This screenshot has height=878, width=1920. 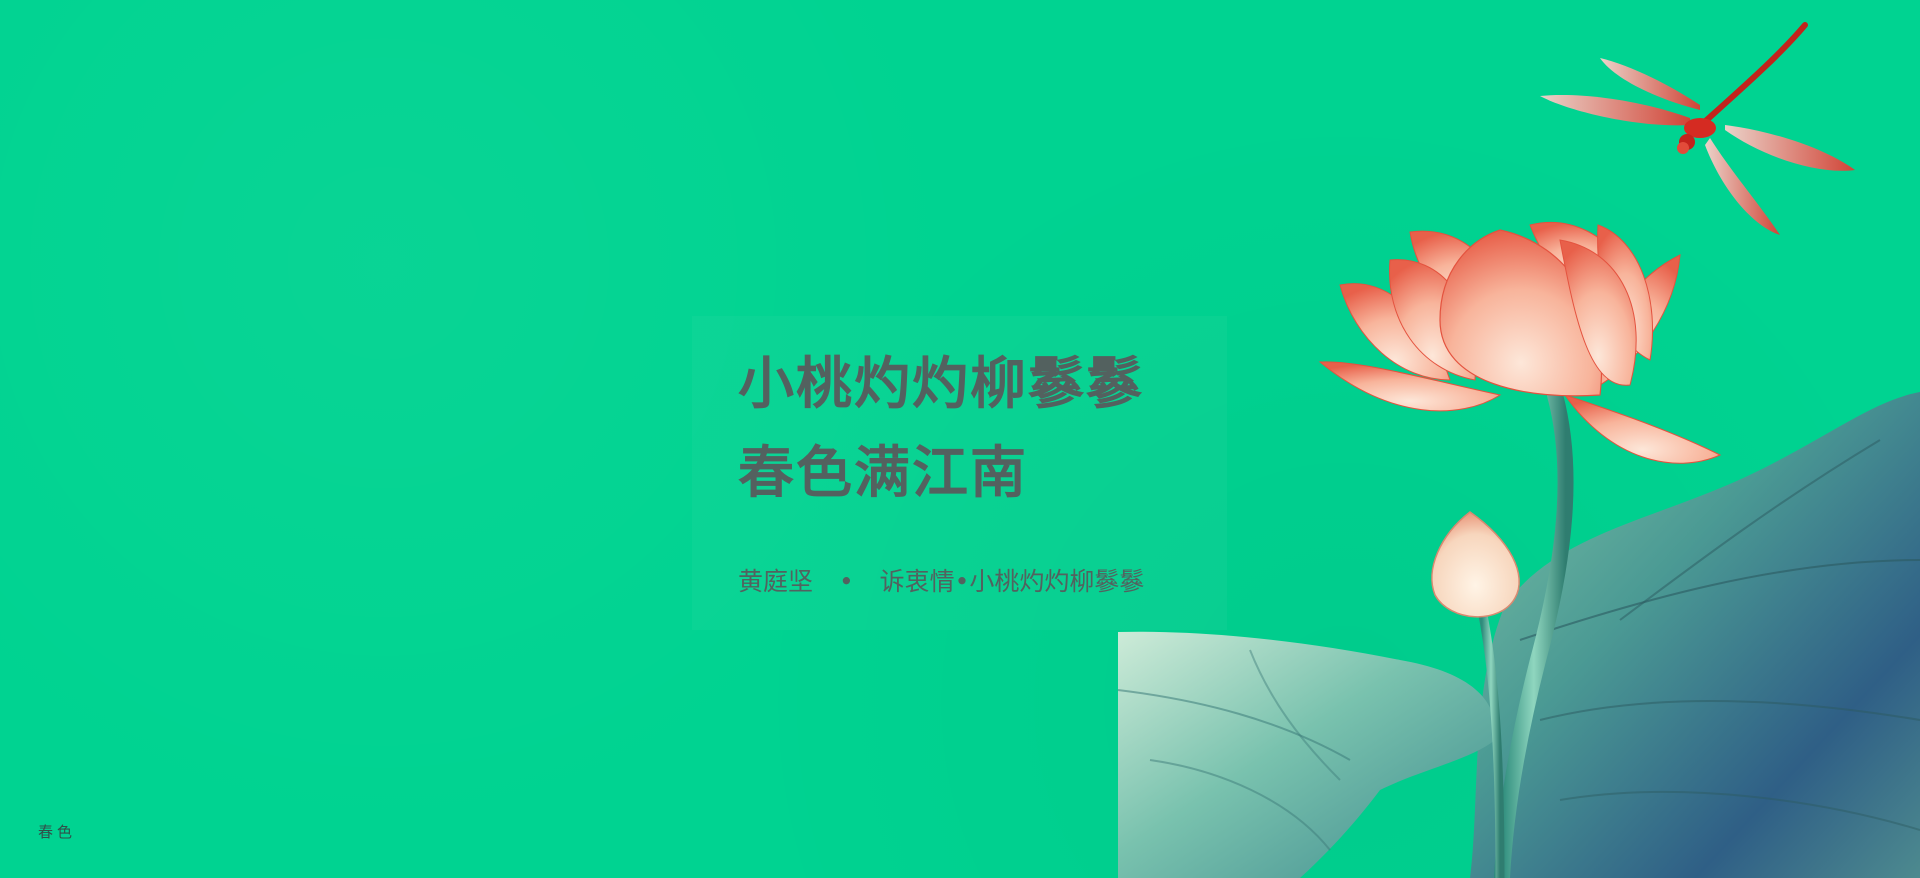 I want to click on poem-author: 黄庭坚, so click(x=776, y=581).